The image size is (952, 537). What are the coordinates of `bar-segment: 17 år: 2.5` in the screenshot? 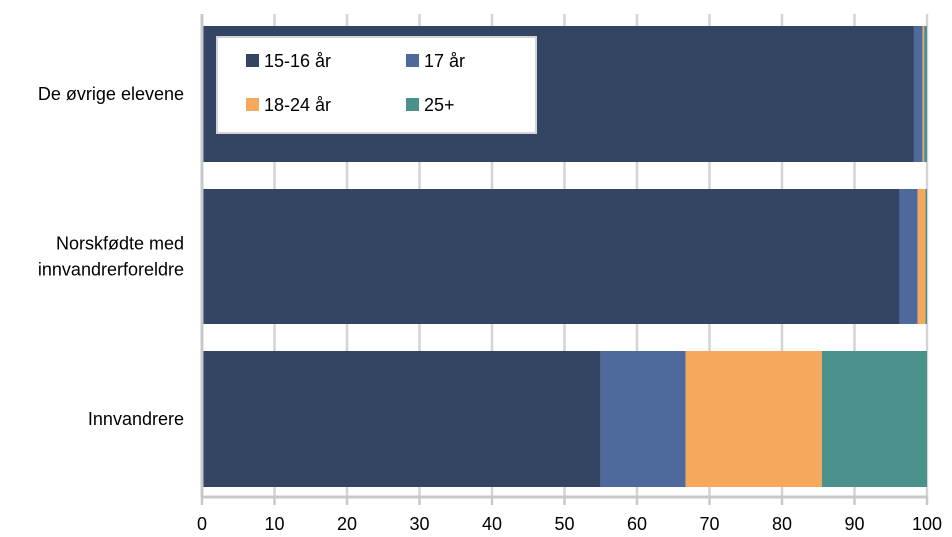 It's located at (908, 256).